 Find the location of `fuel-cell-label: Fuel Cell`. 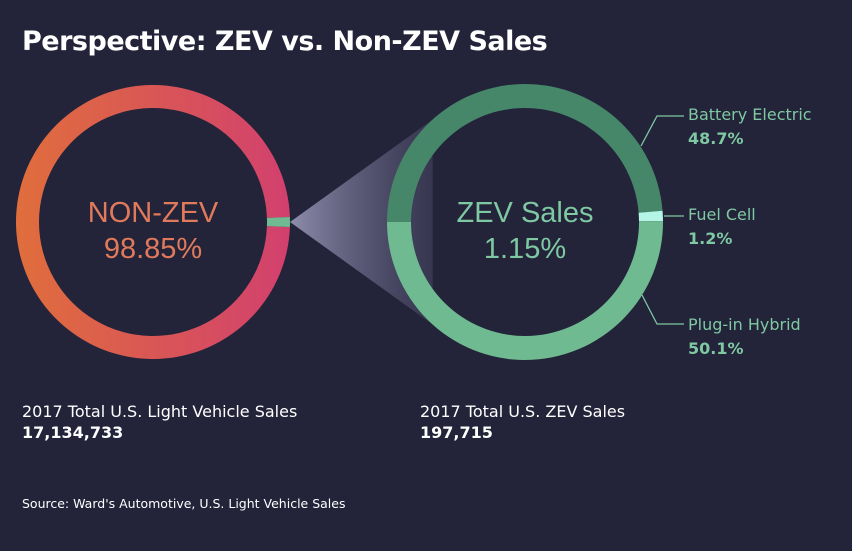

fuel-cell-label: Fuel Cell is located at coordinates (722, 214).